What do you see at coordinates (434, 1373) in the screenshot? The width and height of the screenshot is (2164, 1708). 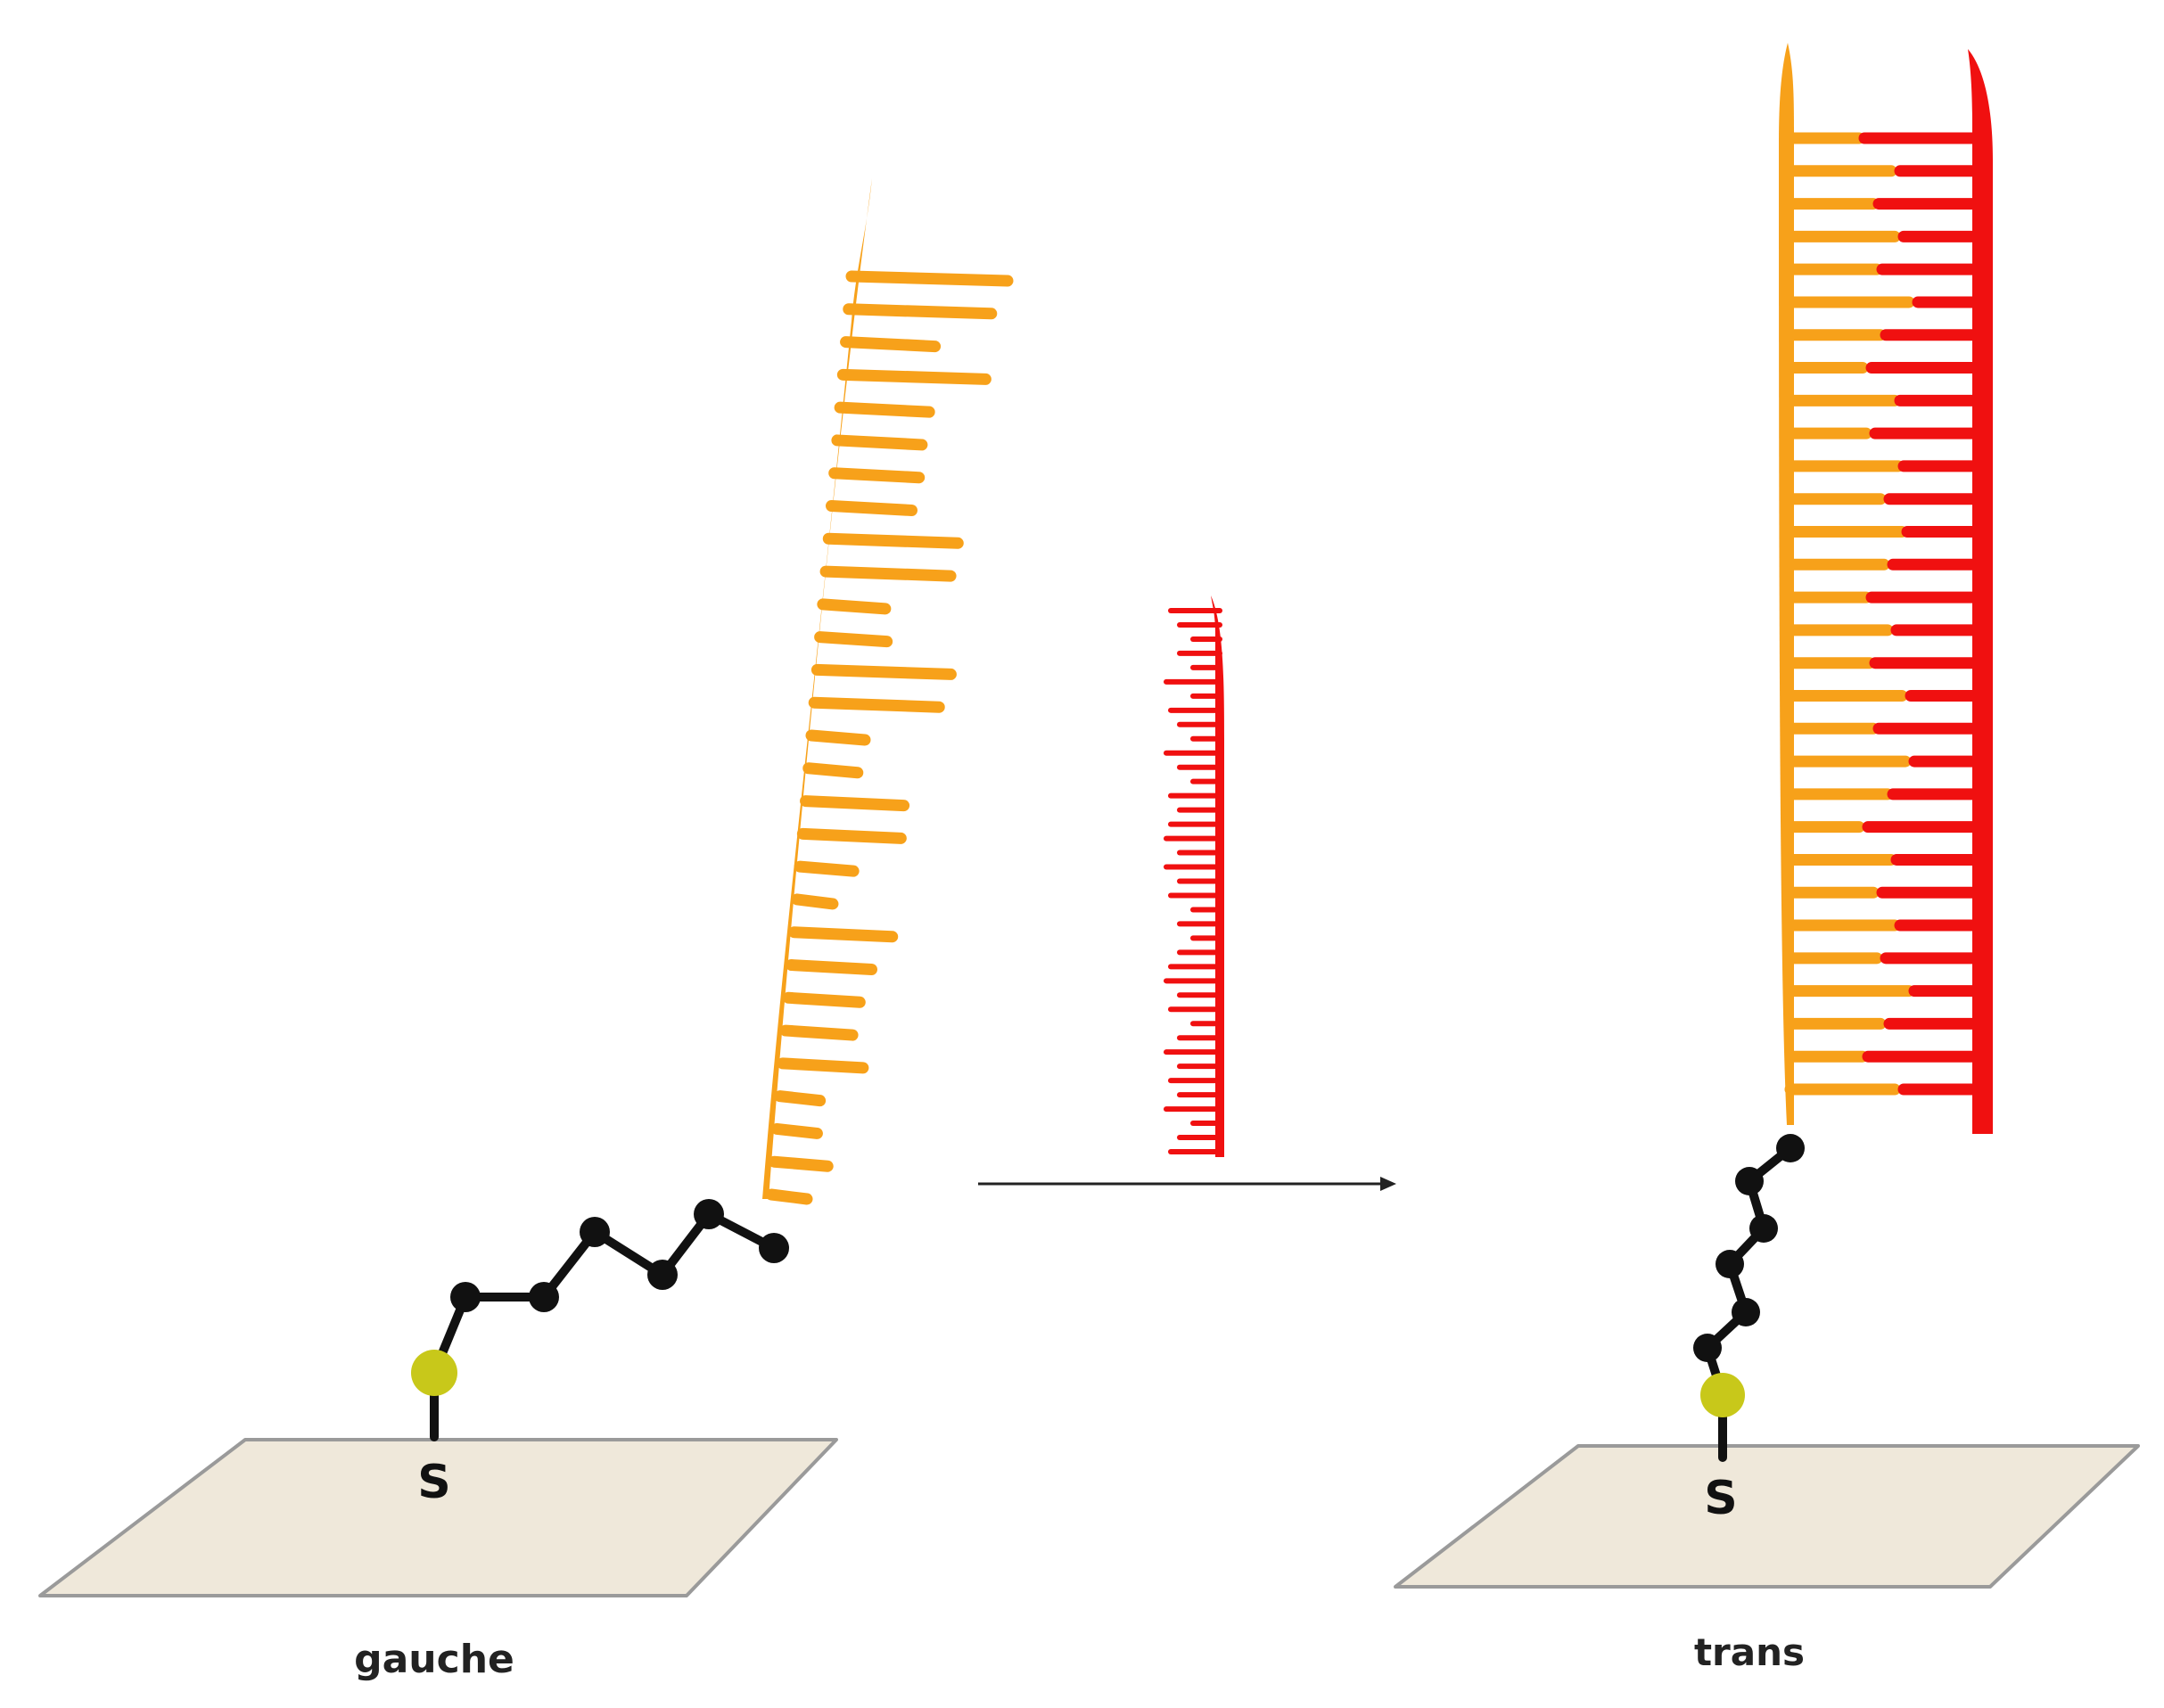 I see `anchor-atom-left` at bounding box center [434, 1373].